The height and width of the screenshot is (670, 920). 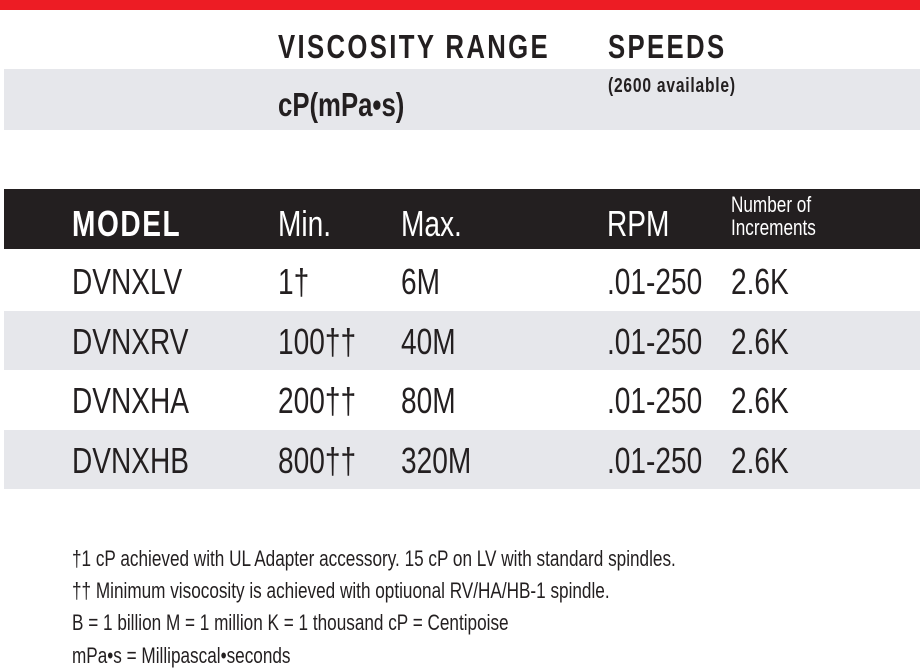 I want to click on table-row: DVNXHA 200†† 80M .01-250 2.6K, so click(x=462, y=399).